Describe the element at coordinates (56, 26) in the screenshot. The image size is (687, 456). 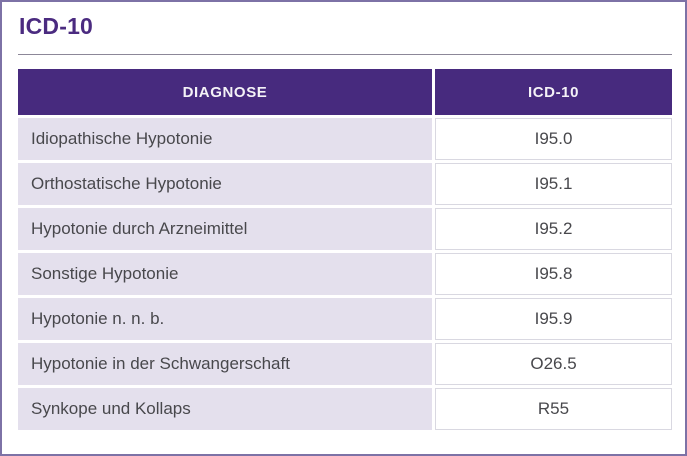
I see `page-title: ICD-10` at that location.